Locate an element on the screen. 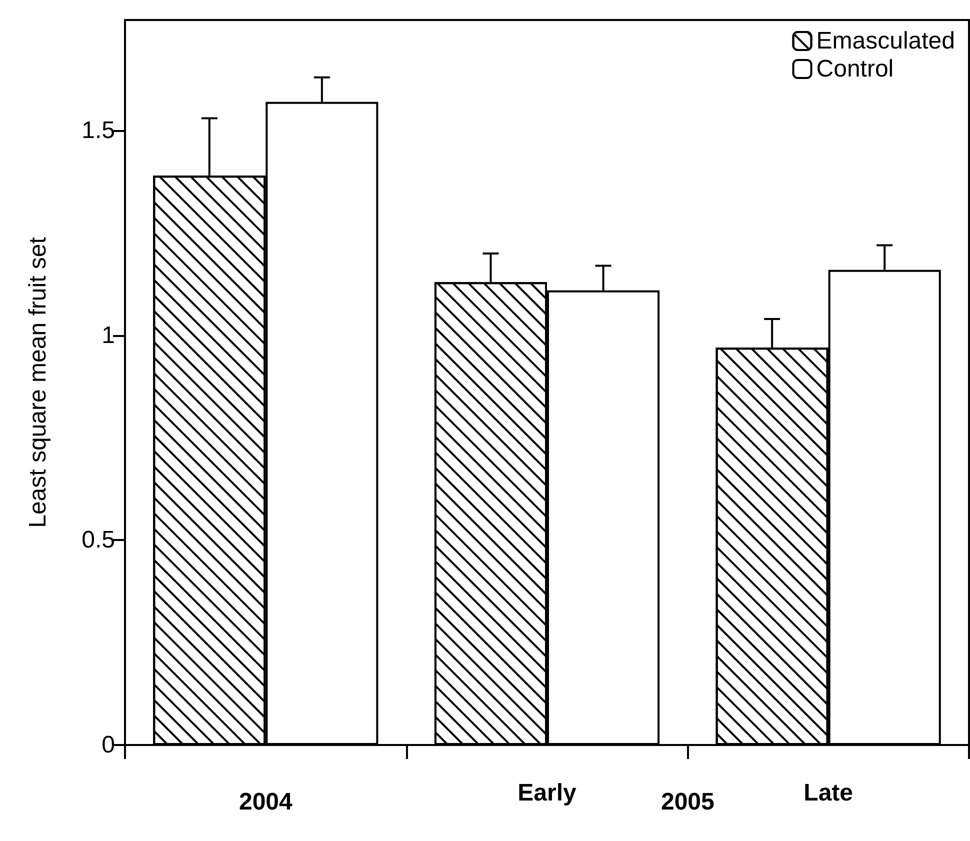  text: 2005 is located at coordinates (687, 802).